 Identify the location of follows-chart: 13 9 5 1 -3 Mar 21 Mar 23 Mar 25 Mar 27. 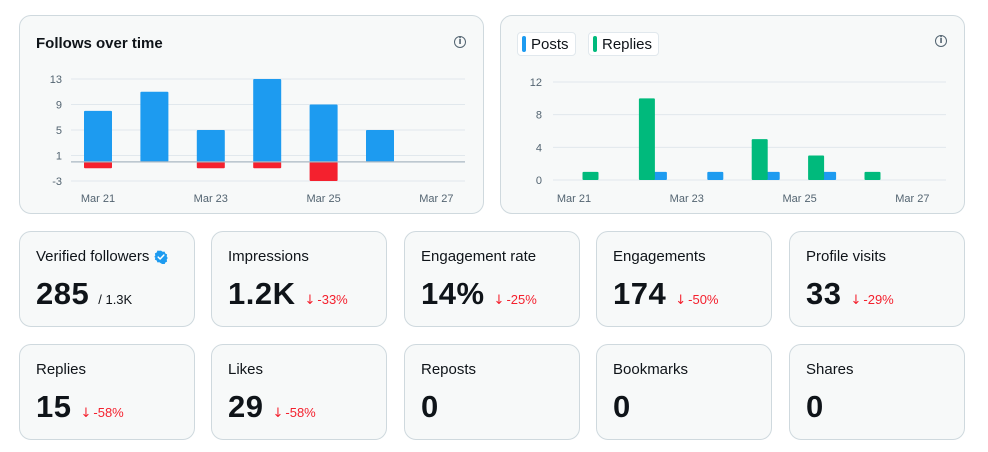
(257, 139).